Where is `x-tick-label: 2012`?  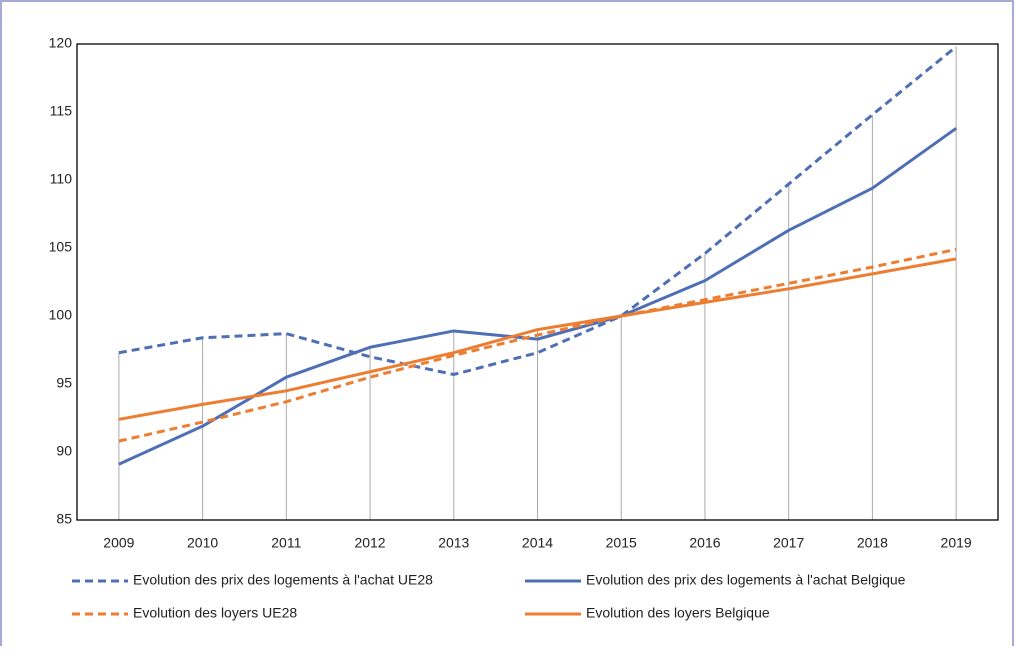
x-tick-label: 2012 is located at coordinates (369, 543).